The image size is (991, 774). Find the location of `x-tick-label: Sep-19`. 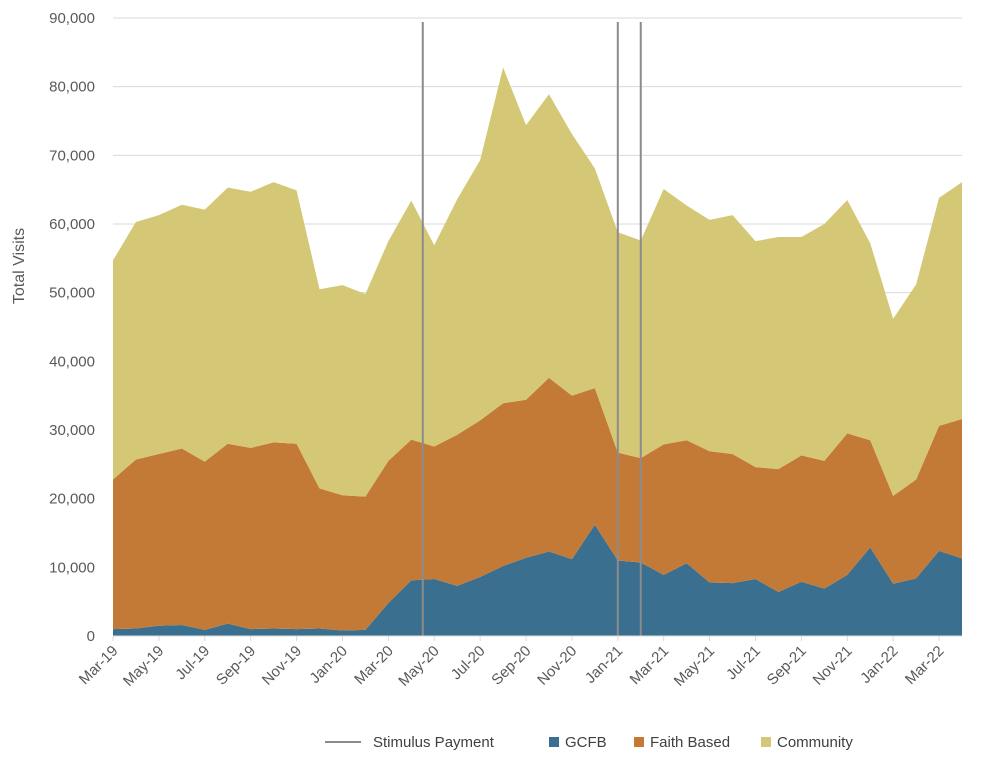

x-tick-label: Sep-19 is located at coordinates (236, 665).